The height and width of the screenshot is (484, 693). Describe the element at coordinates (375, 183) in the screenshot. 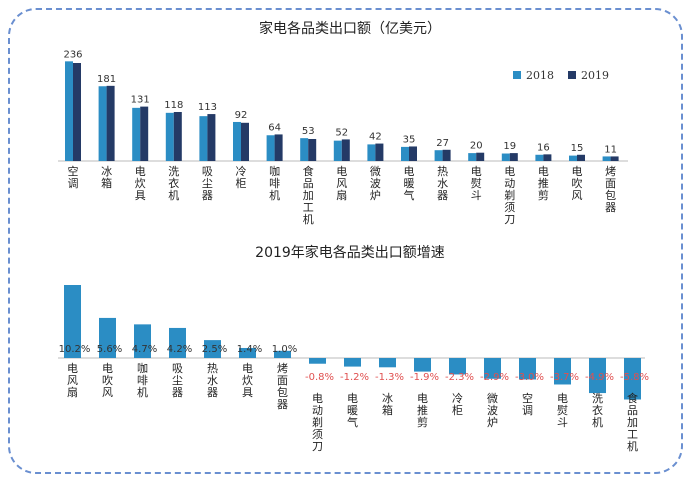

I see `export-category-label: 微波炉` at that location.